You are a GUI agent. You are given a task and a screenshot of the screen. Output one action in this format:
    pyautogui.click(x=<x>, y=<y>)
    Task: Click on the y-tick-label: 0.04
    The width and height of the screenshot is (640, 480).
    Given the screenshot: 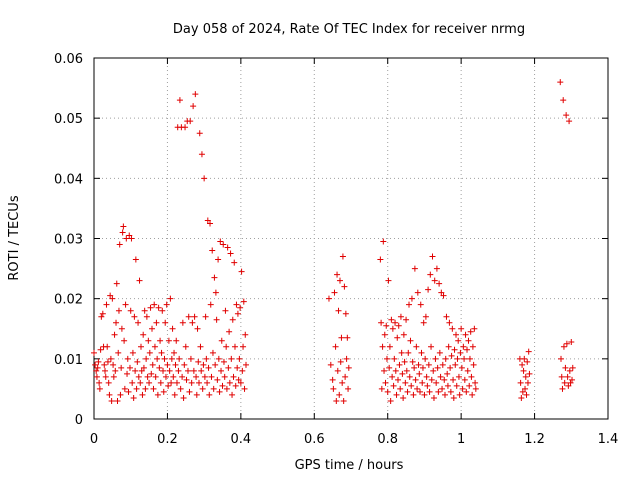 What is the action you would take?
    pyautogui.click(x=68, y=179)
    